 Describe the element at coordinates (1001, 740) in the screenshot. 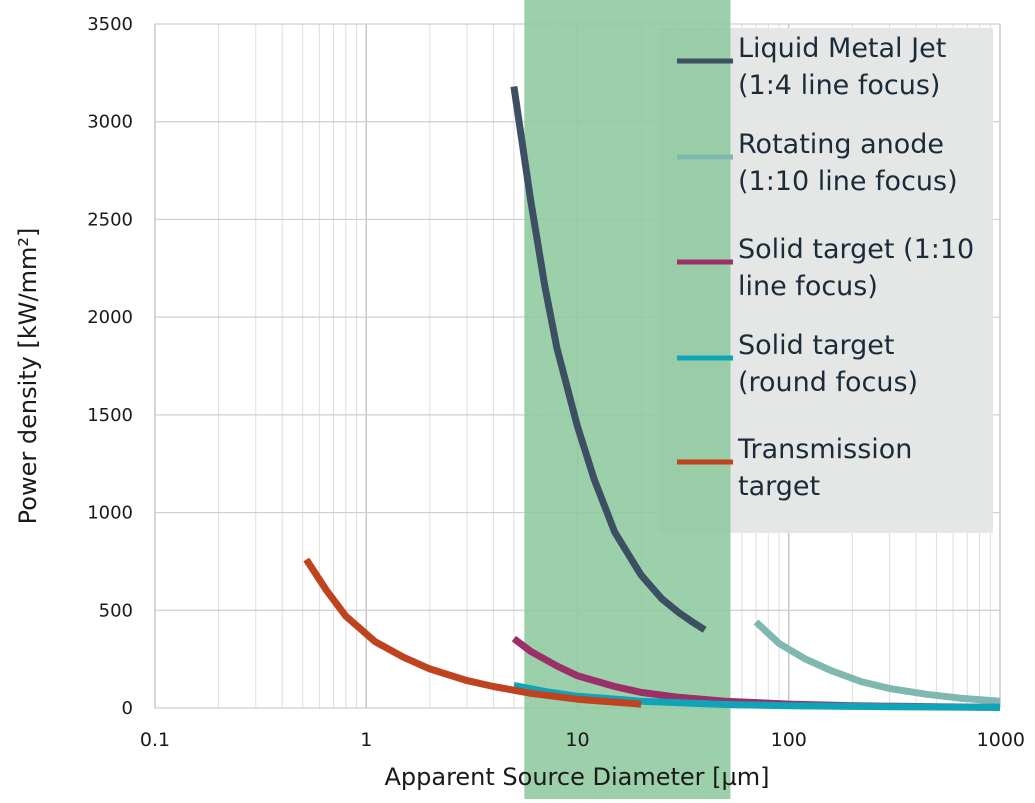

I see `x-tick-label: 1000` at that location.